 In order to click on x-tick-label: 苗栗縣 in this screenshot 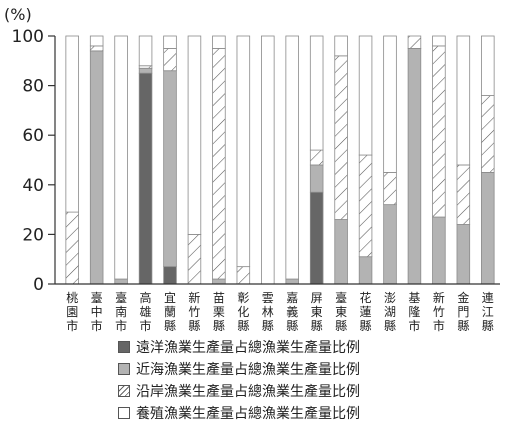, I will do `click(219, 312)`.